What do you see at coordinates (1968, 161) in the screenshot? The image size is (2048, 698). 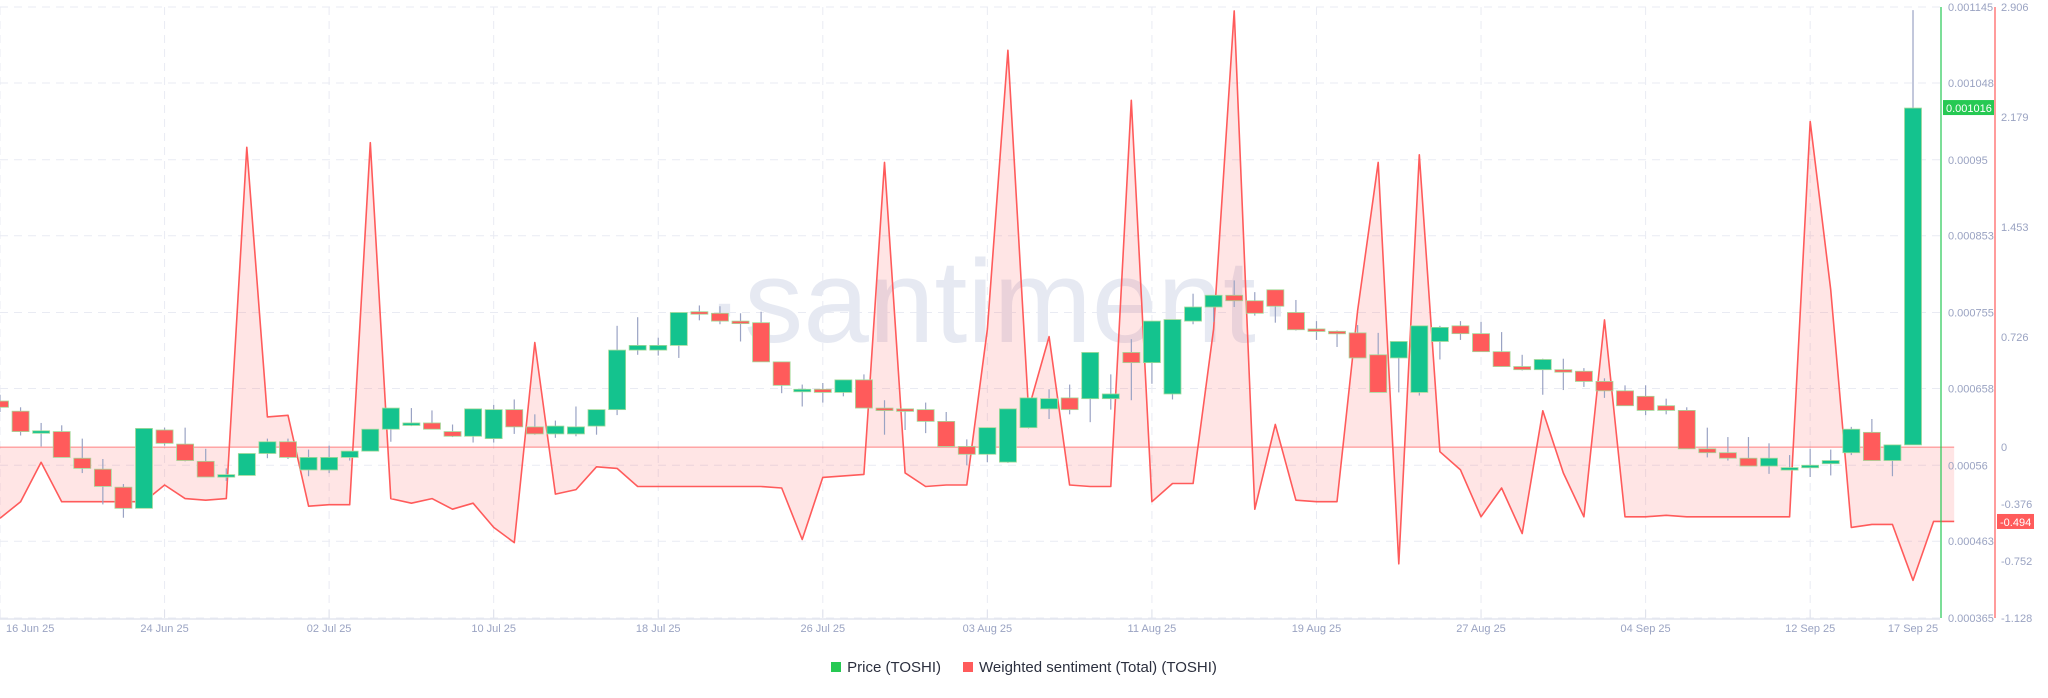 I see `price-tick-label: 0.00095` at bounding box center [1968, 161].